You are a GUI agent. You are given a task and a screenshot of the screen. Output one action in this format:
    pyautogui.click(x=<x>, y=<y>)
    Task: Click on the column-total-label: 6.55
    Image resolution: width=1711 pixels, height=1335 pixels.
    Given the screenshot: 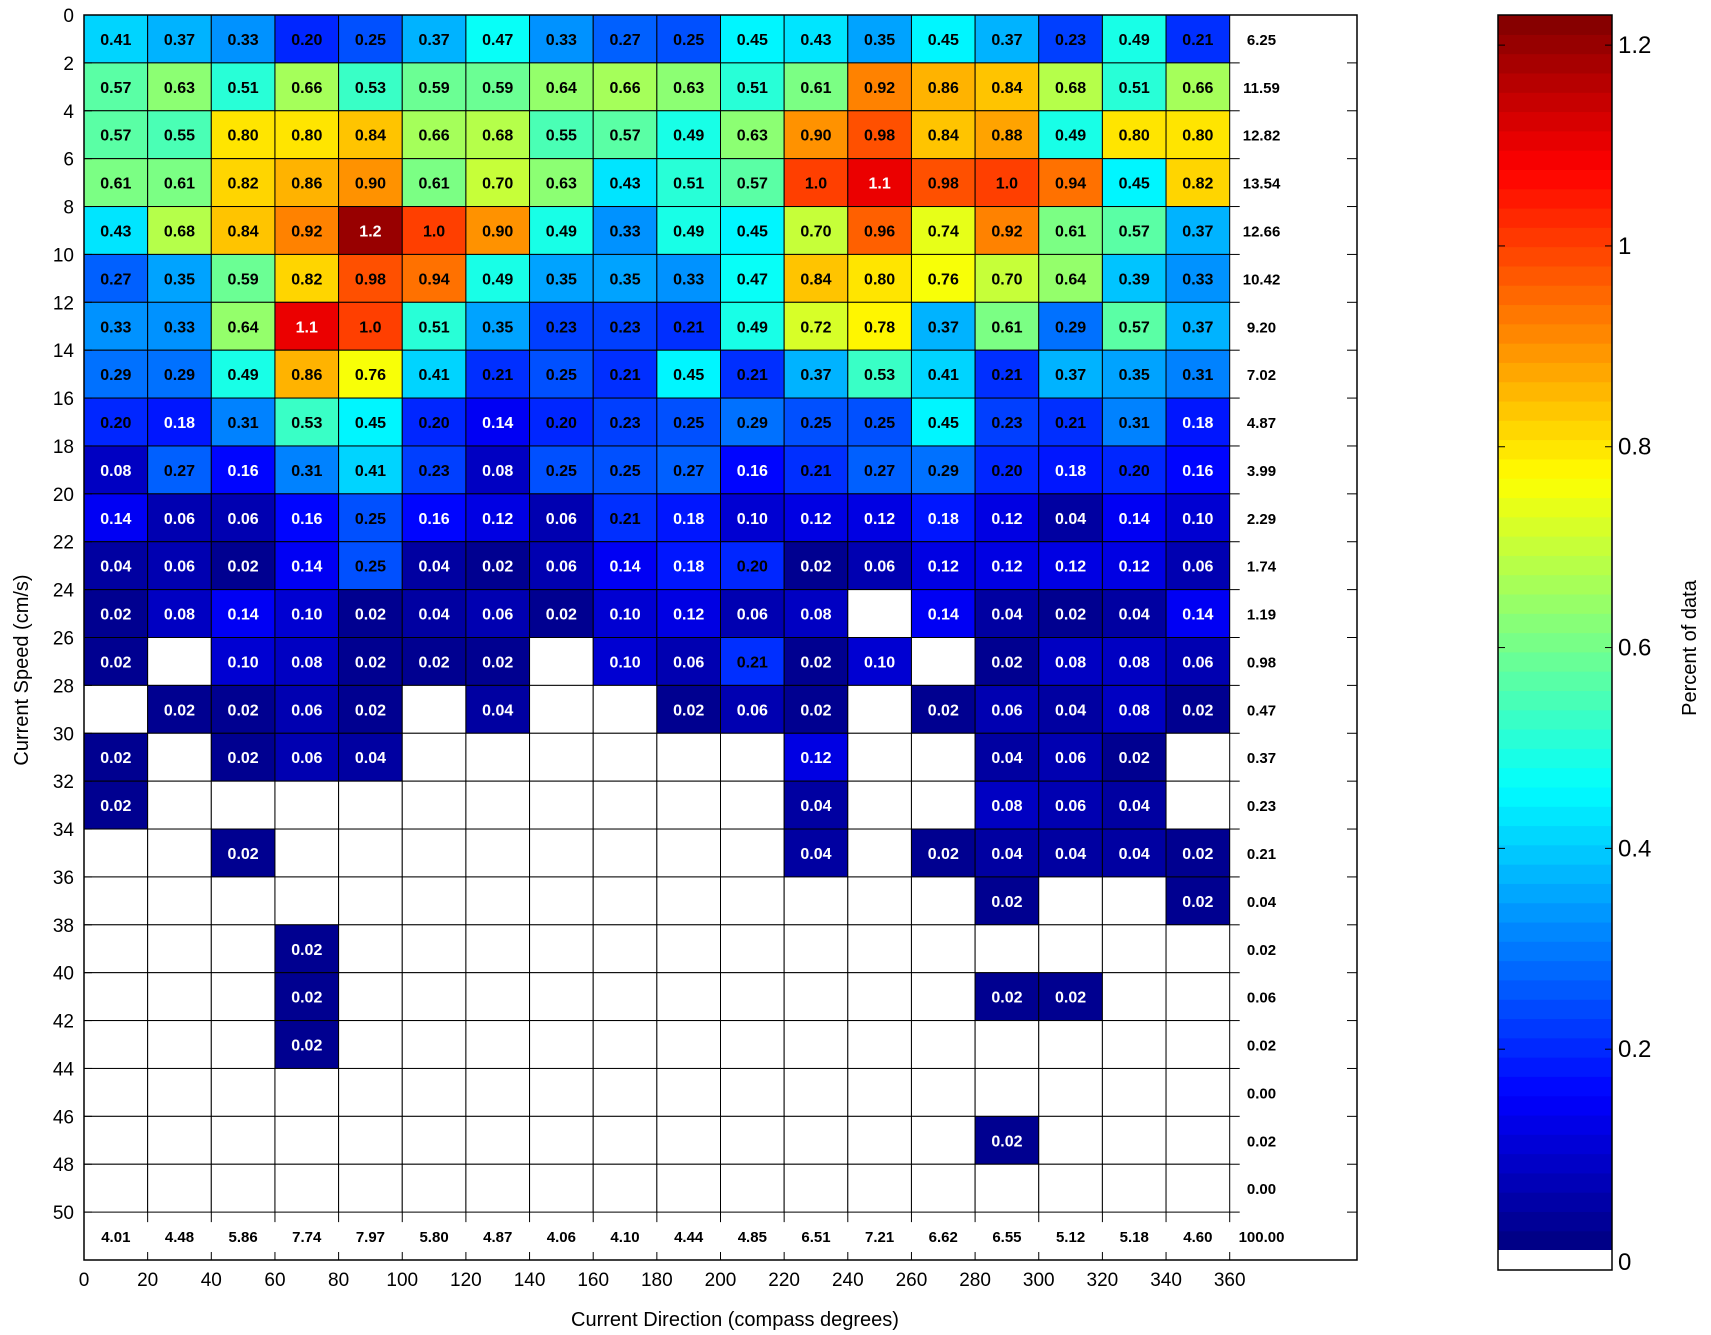 What is the action you would take?
    pyautogui.click(x=1006, y=1237)
    